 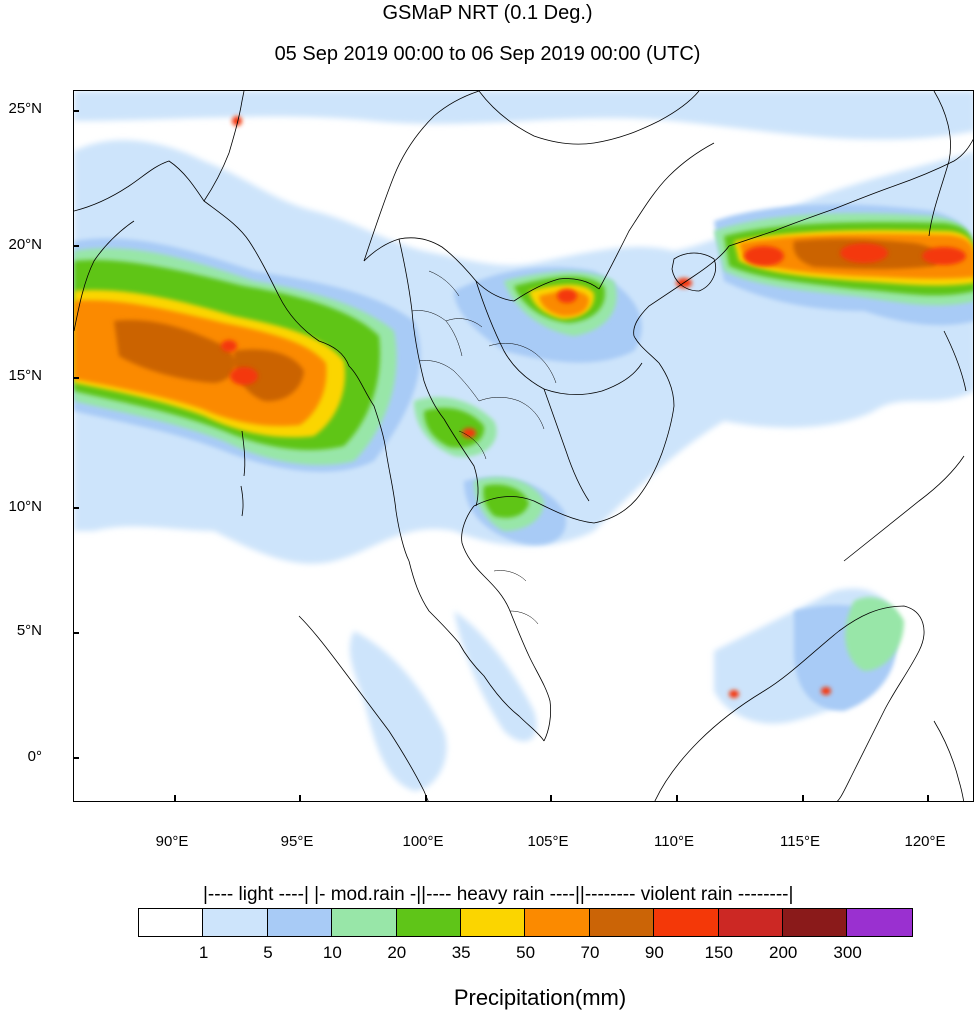 What do you see at coordinates (718, 952) in the screenshot?
I see `legend-bin-label: 150` at bounding box center [718, 952].